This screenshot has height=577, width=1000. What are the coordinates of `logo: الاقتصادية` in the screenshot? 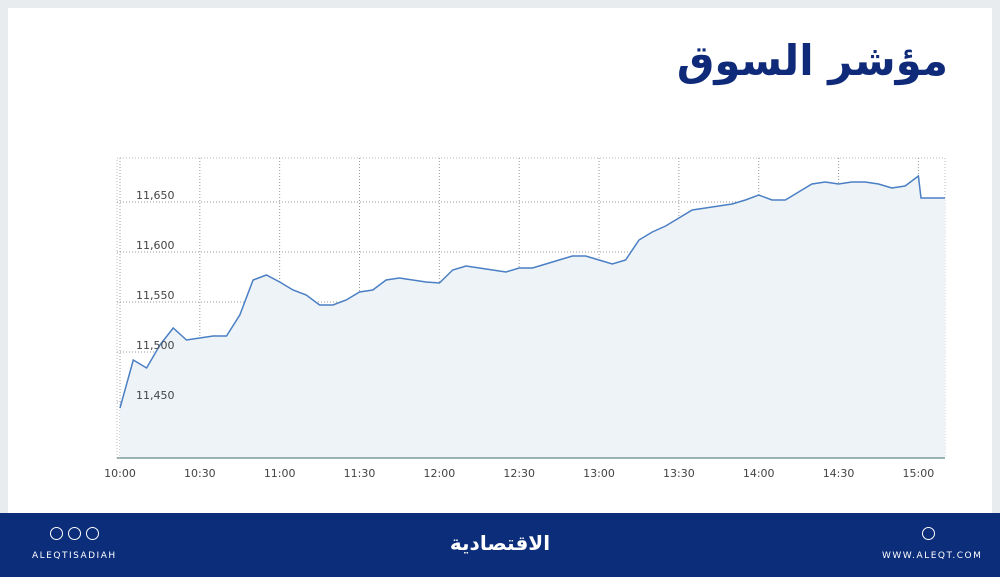 It's located at (500, 543).